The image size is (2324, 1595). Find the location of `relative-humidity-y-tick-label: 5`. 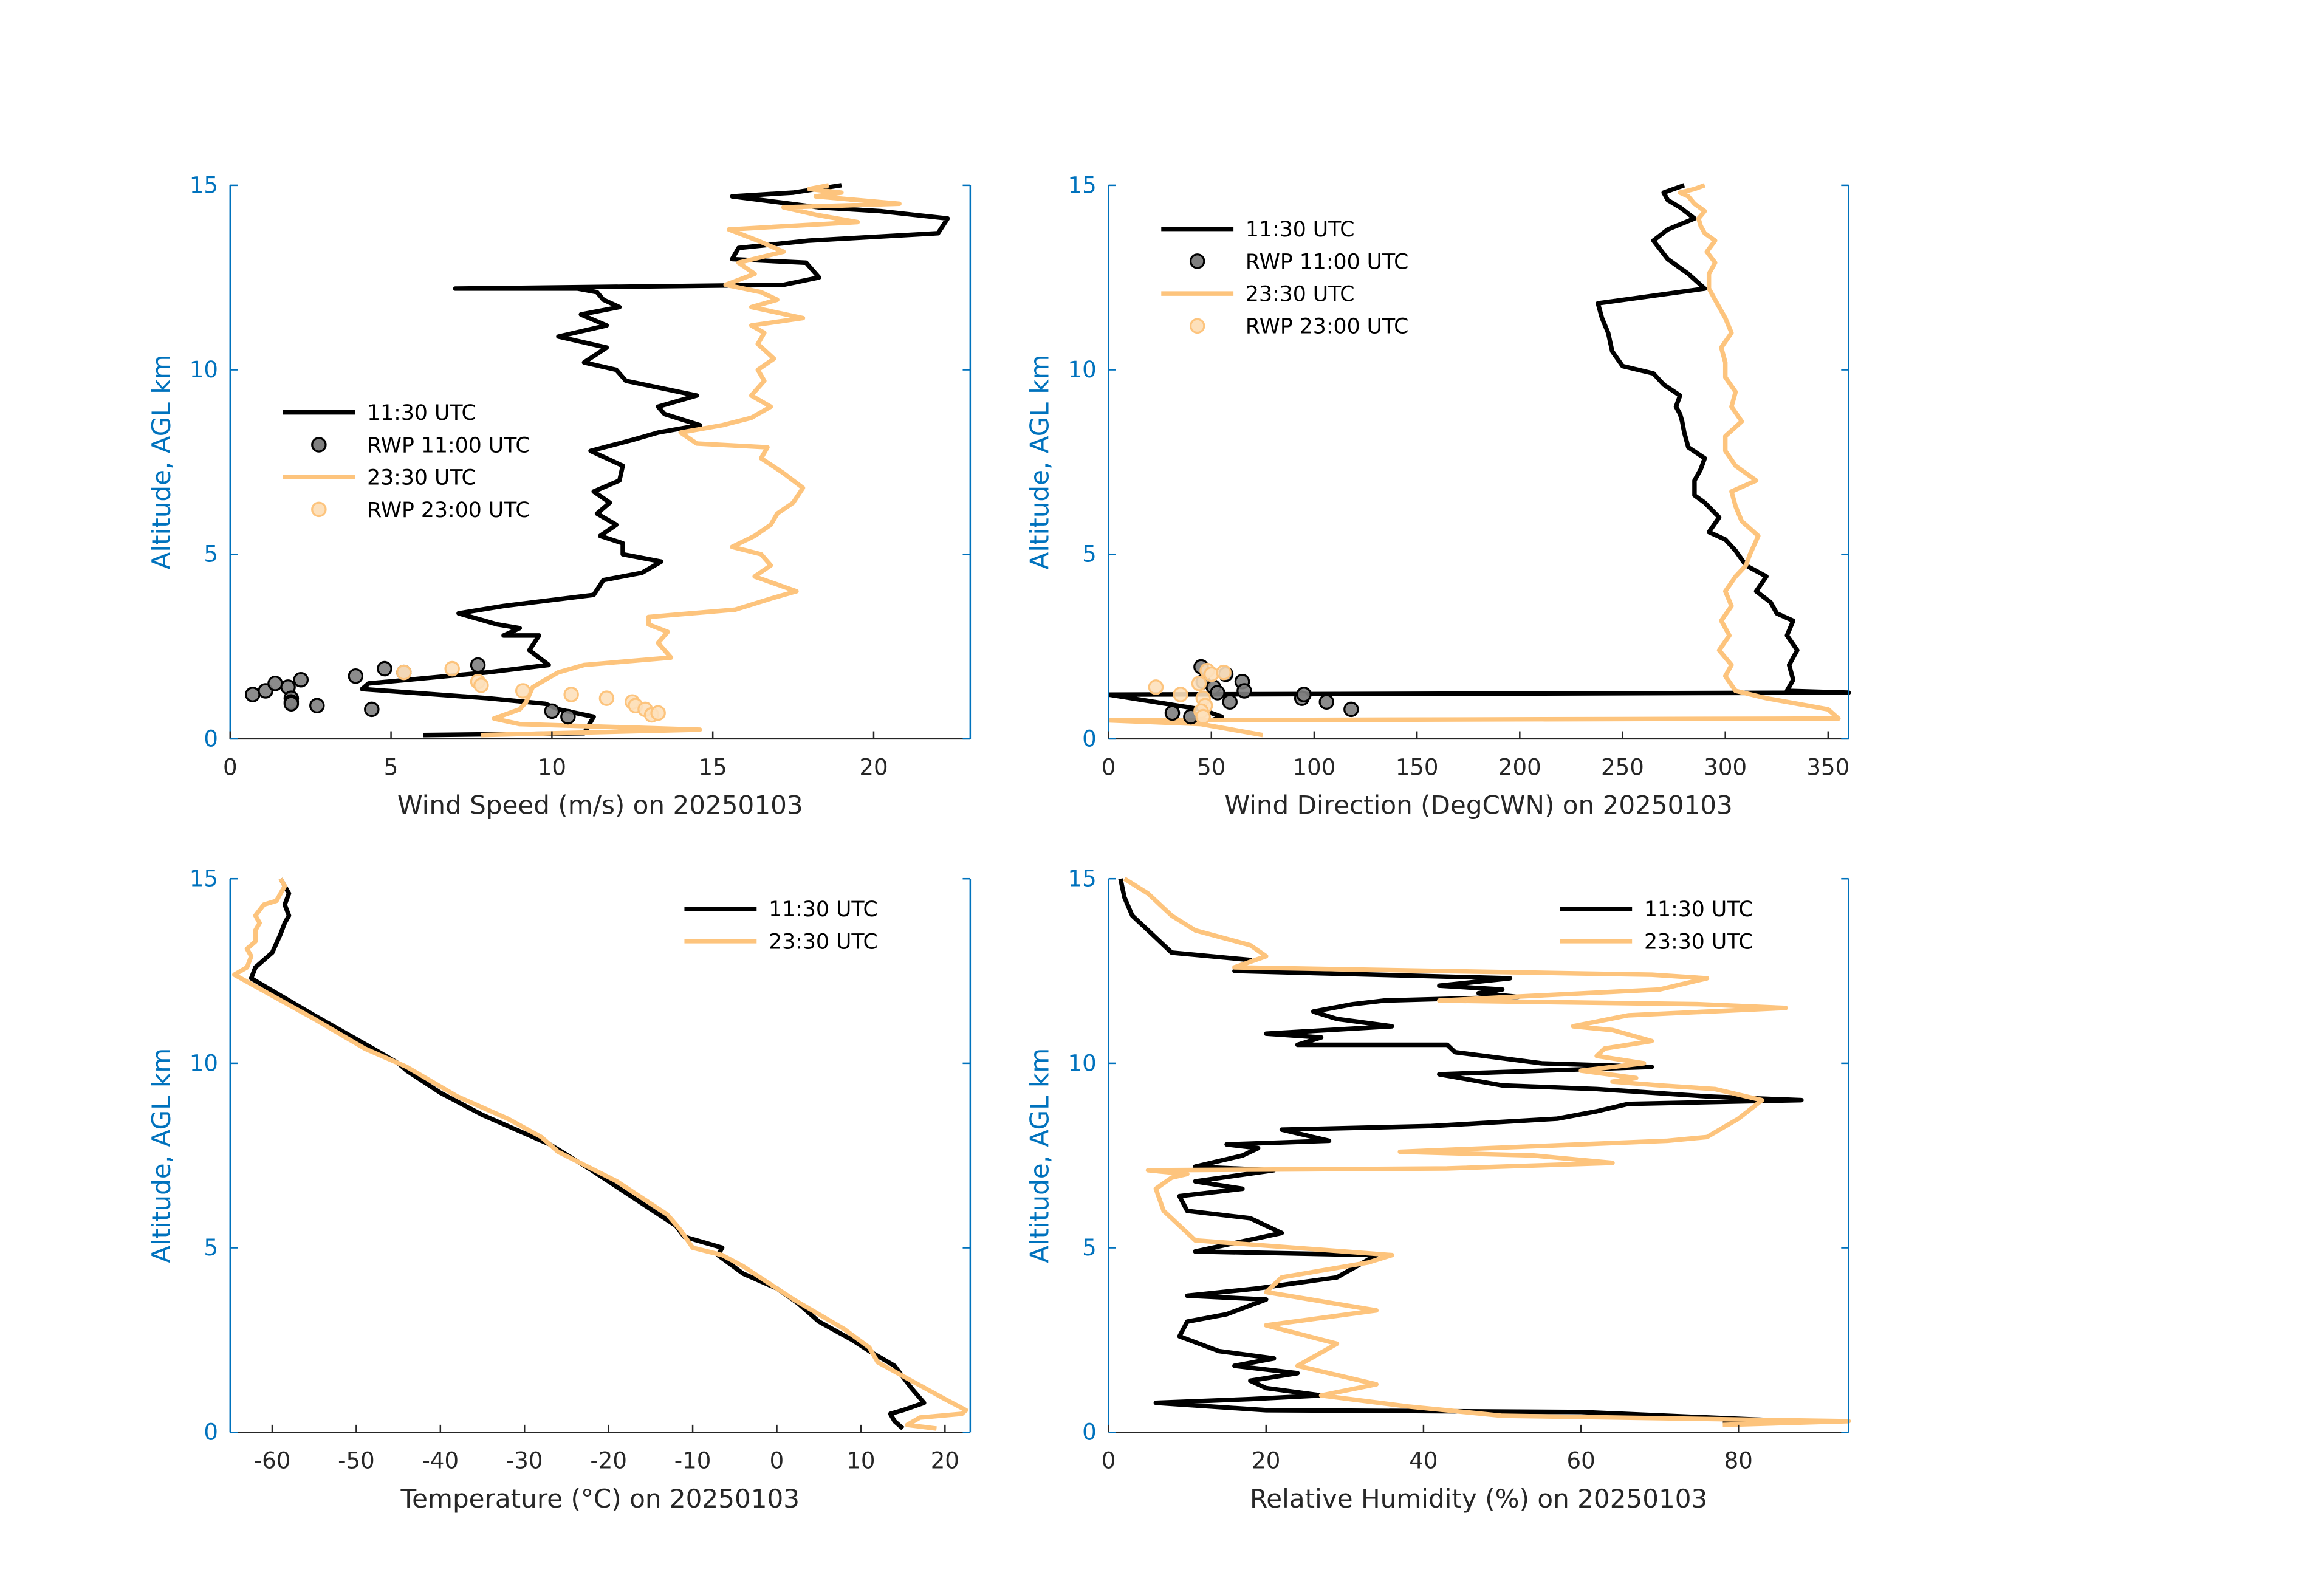

relative-humidity-y-tick-label: 5 is located at coordinates (1089, 1248).